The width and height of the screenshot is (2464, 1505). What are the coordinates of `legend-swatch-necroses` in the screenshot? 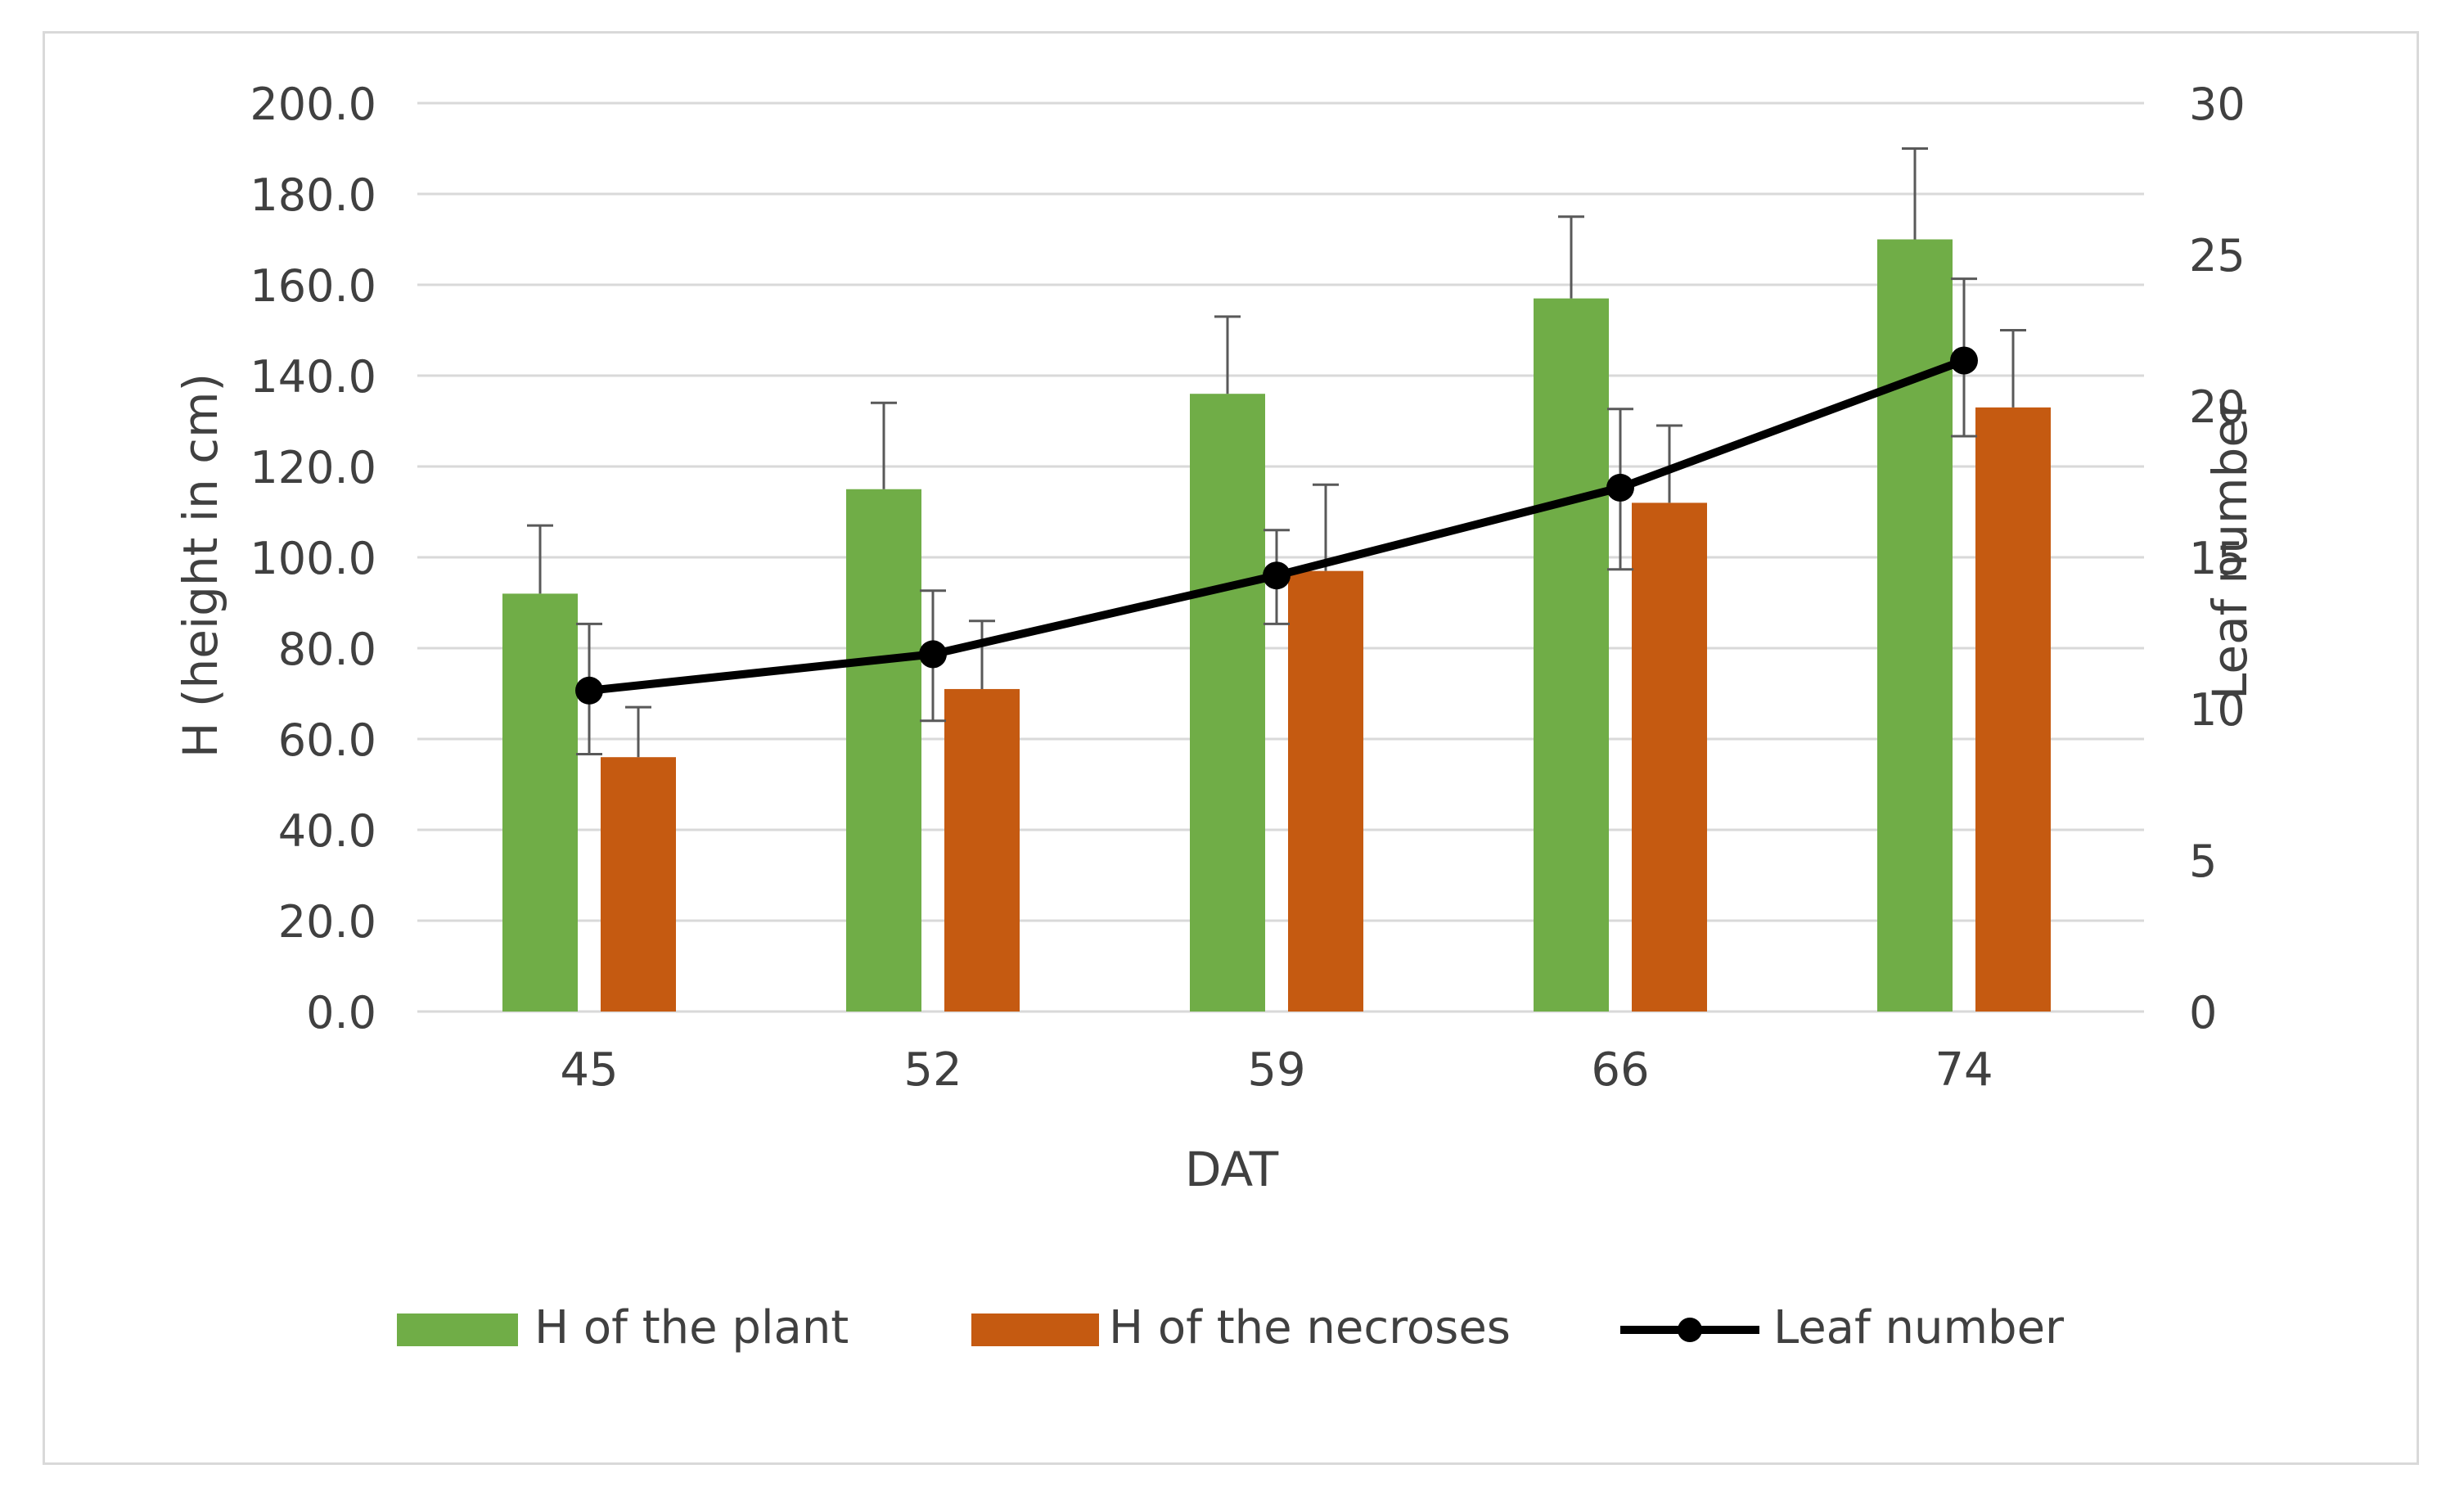 It's located at (1035, 1329).